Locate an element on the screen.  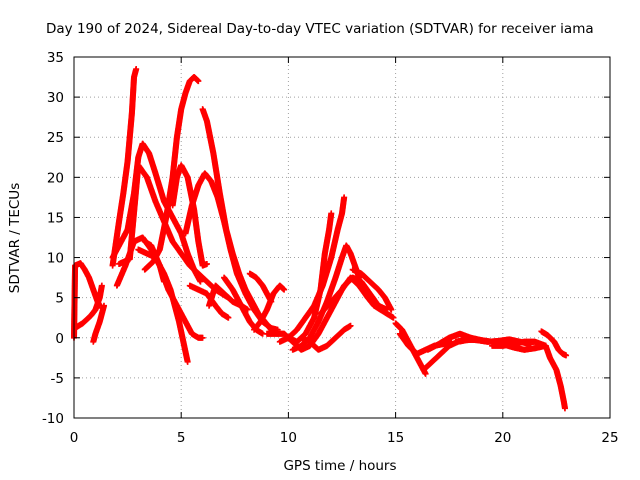
x-tick-label: 5 is located at coordinates (181, 438).